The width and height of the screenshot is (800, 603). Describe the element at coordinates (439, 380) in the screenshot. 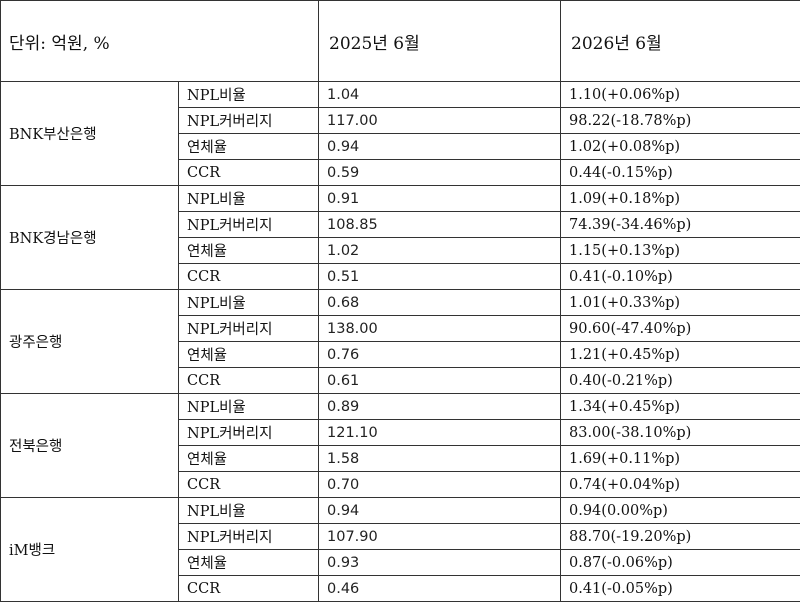

I see `value-2025: 0.61` at that location.